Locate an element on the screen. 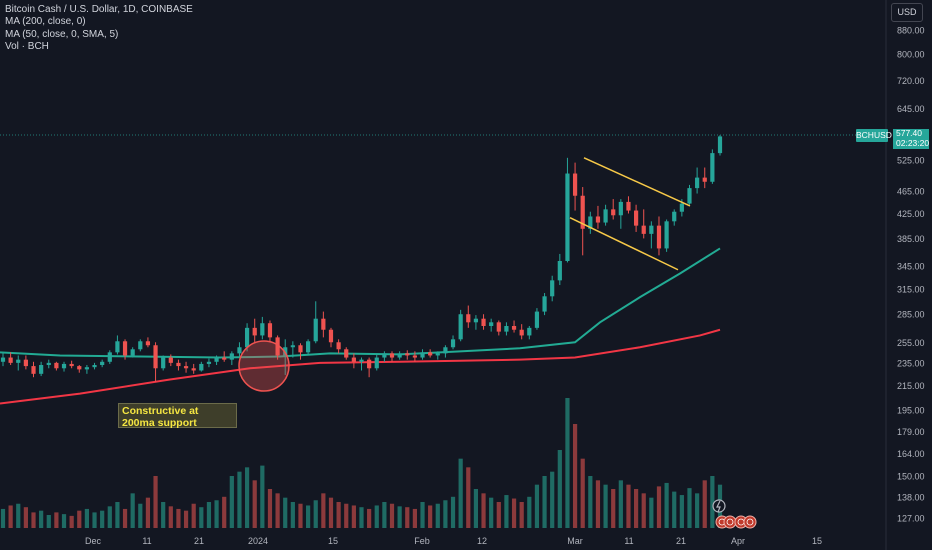 This screenshot has height=550, width=932. legend-volume: Vol · BCH is located at coordinates (27, 46).